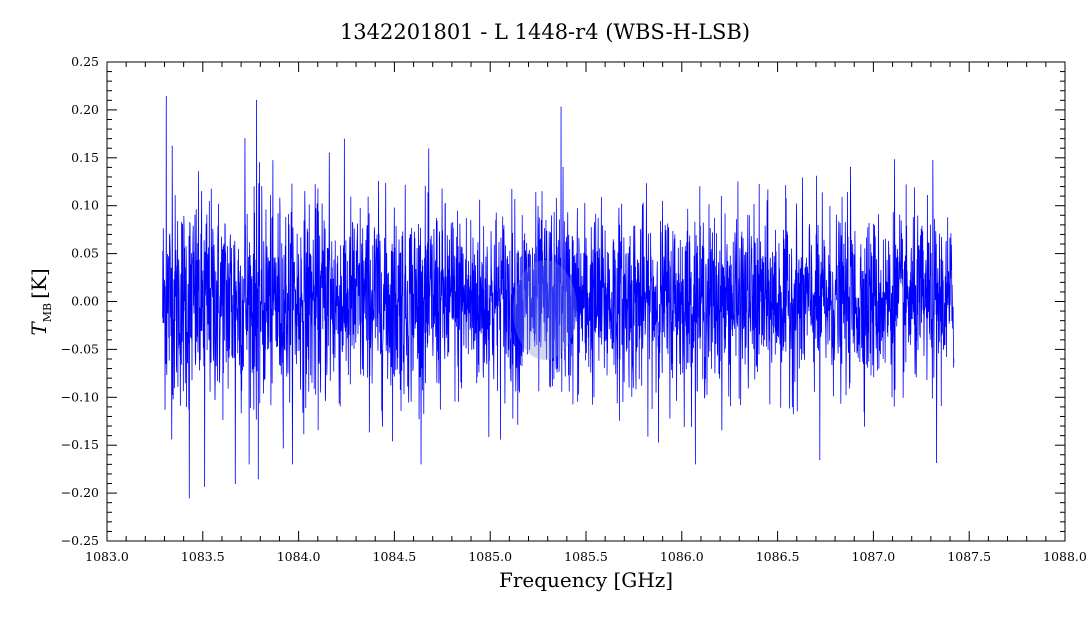  Describe the element at coordinates (80, 348) in the screenshot. I see `y-tick-label: −0.05` at that location.